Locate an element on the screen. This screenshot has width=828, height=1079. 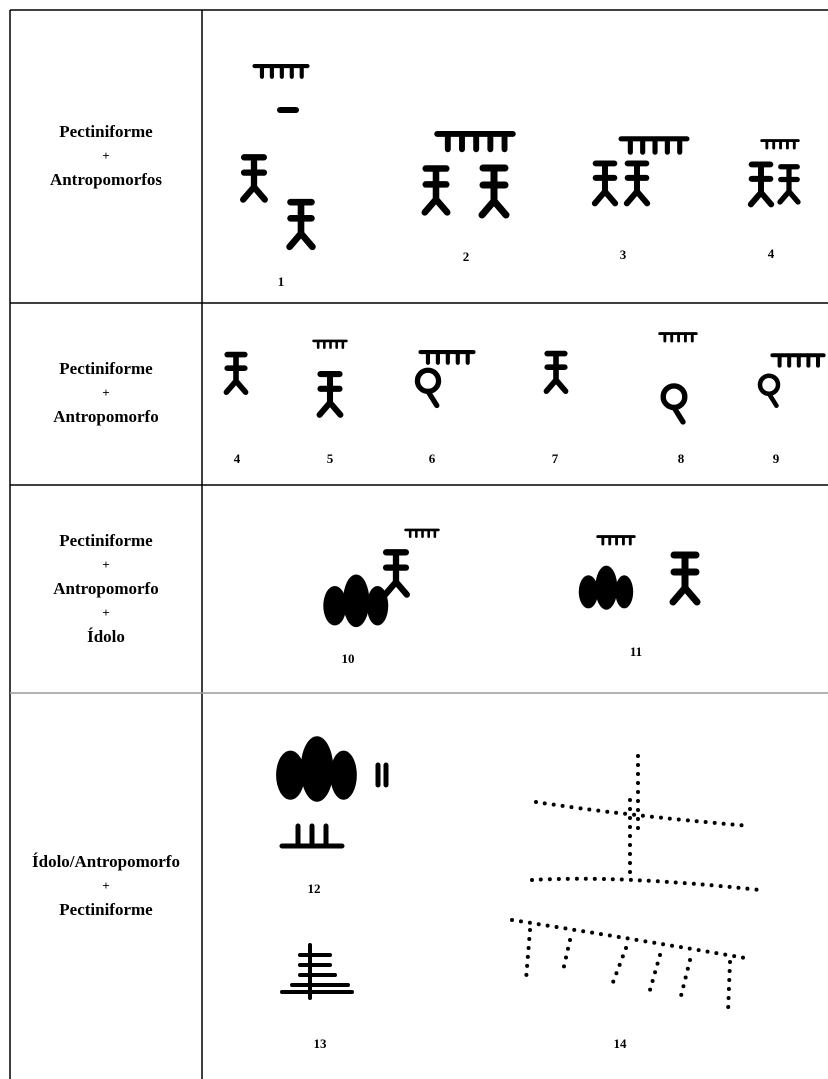
figure-number: 8 is located at coordinates (681, 458).